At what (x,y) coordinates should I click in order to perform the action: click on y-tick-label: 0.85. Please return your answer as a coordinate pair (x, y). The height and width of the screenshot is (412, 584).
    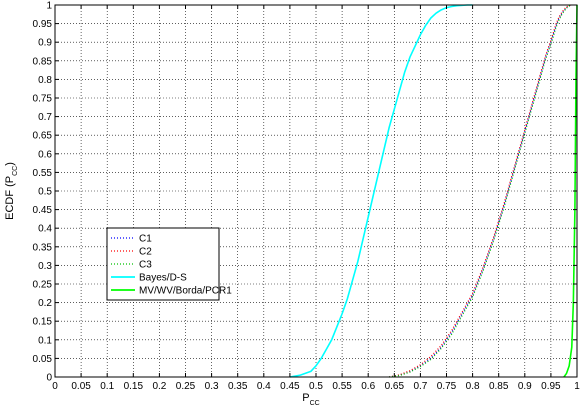
    Looking at the image, I should click on (43, 61).